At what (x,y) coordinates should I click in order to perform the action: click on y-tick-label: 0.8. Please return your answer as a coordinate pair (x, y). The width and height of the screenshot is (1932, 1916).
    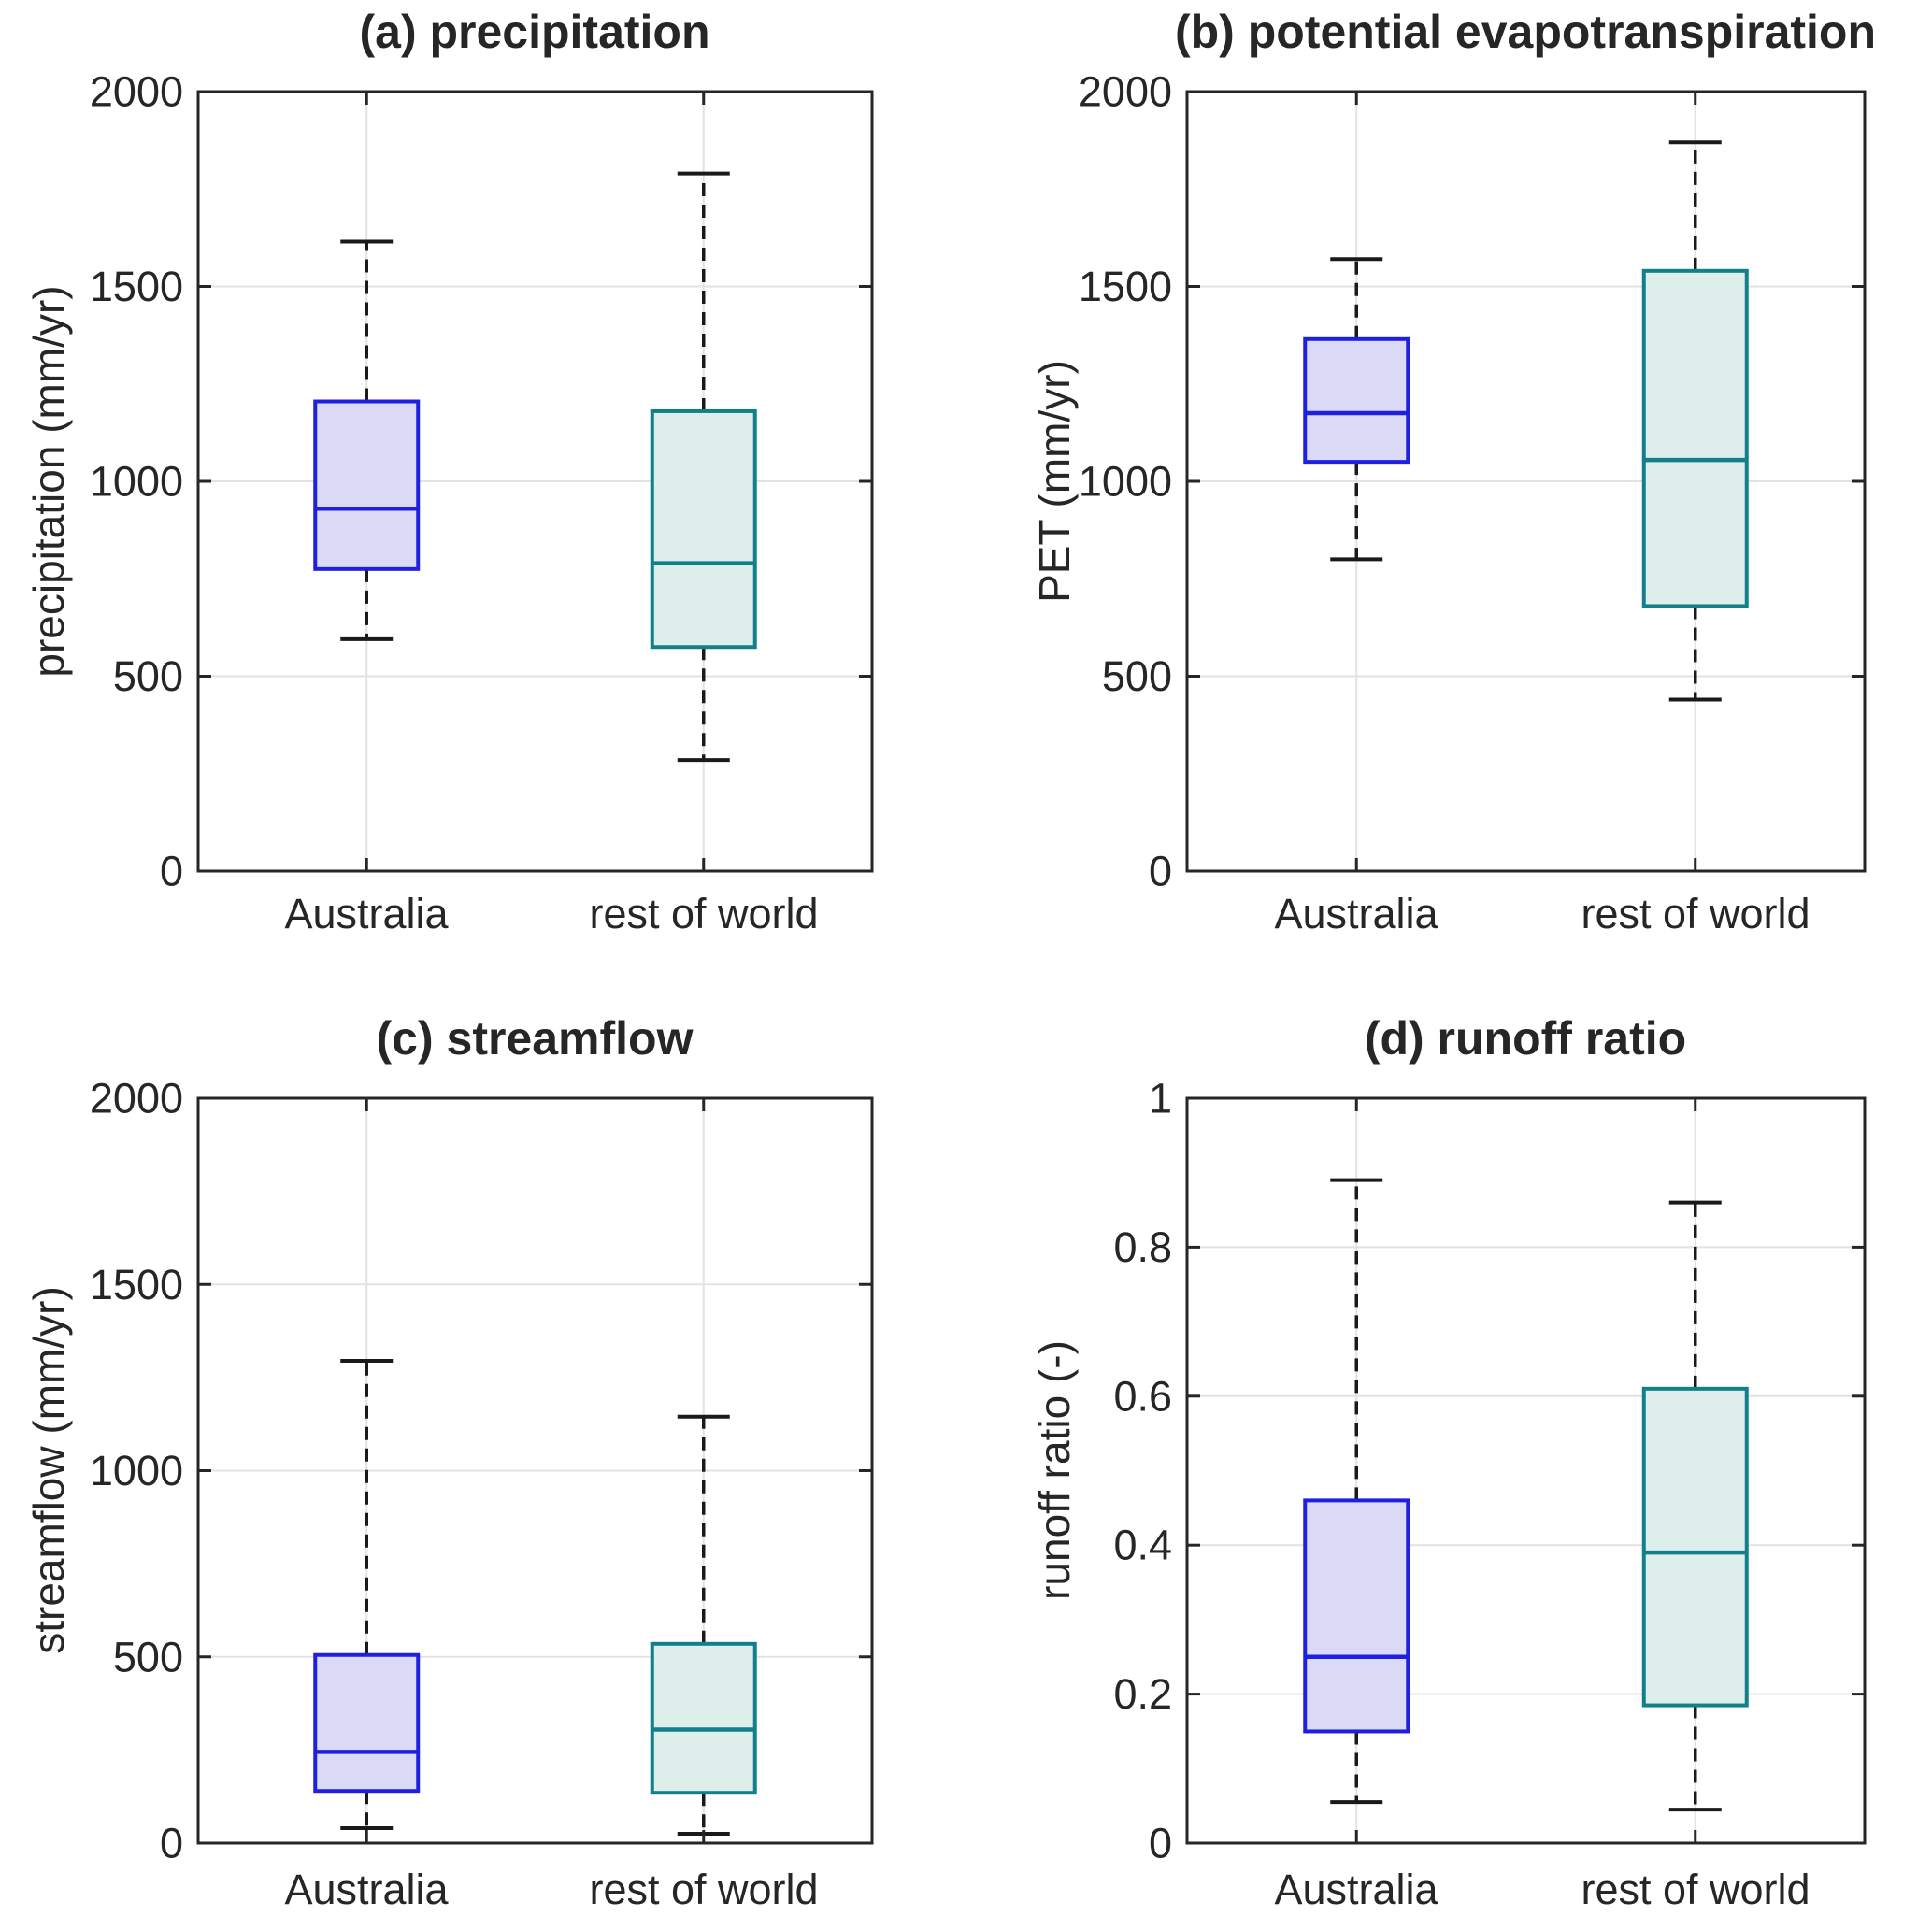
    Looking at the image, I should click on (1142, 1247).